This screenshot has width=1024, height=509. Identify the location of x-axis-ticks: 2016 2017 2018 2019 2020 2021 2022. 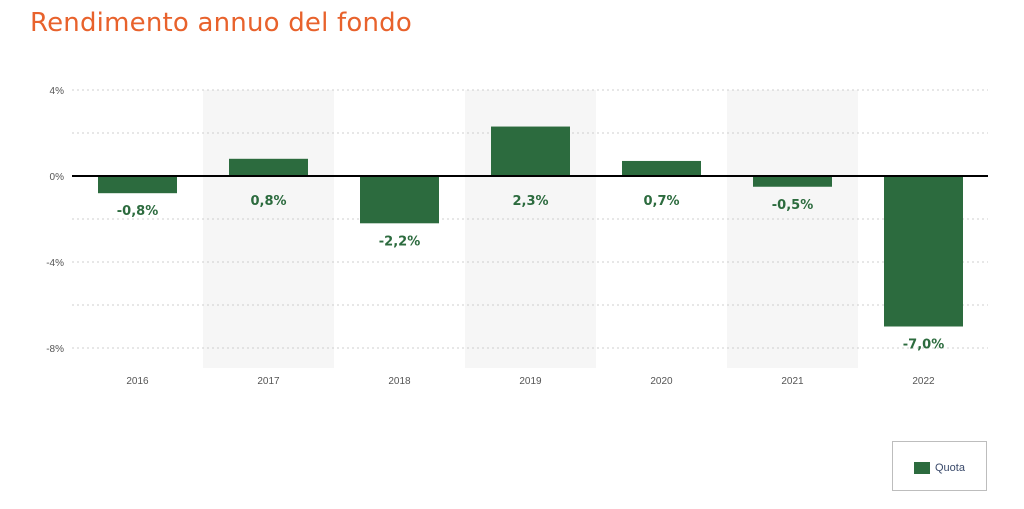
(530, 381).